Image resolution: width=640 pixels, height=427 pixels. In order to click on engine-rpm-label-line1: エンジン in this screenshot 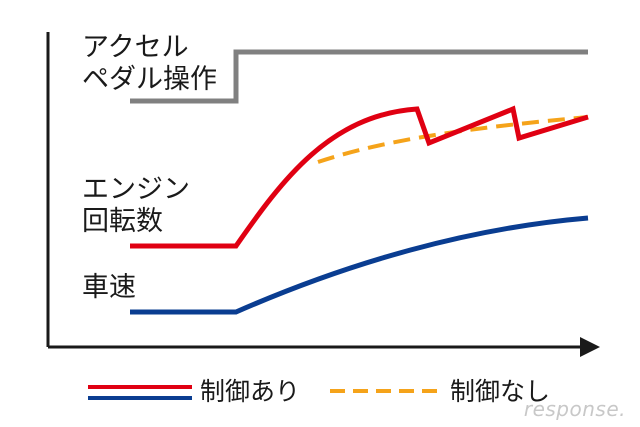, I will do `click(136, 189)`.